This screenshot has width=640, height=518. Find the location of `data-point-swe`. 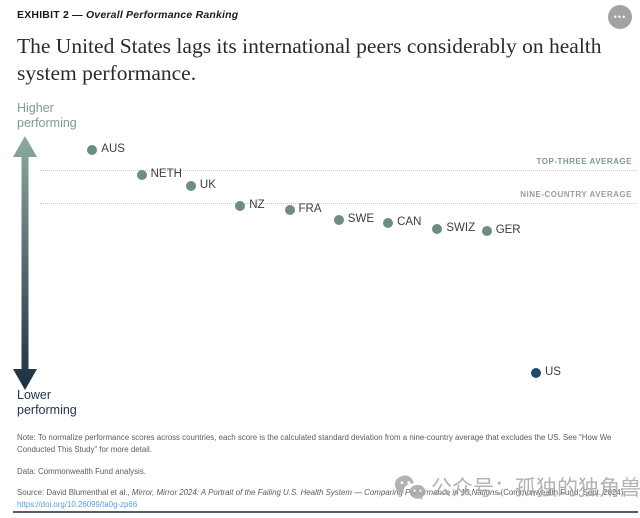

data-point-swe is located at coordinates (338, 219).